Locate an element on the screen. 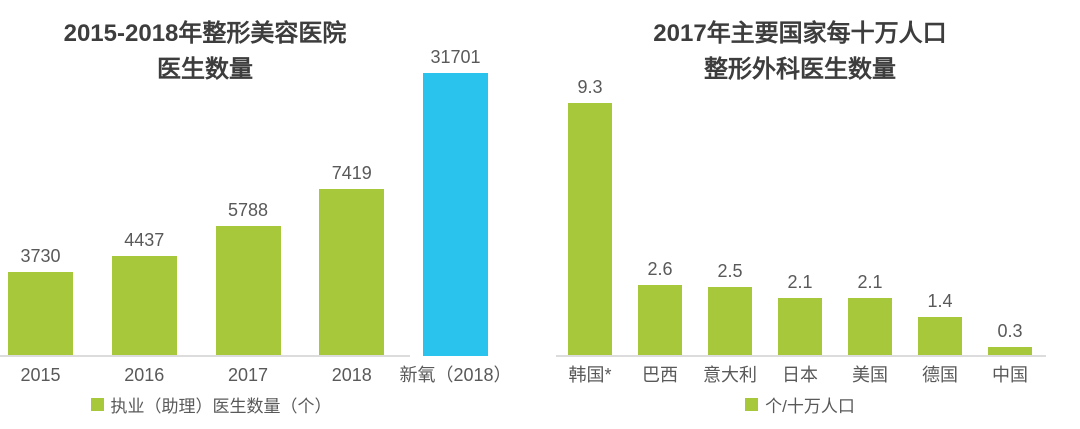  bar-value-label: 4437 is located at coordinates (144, 240).